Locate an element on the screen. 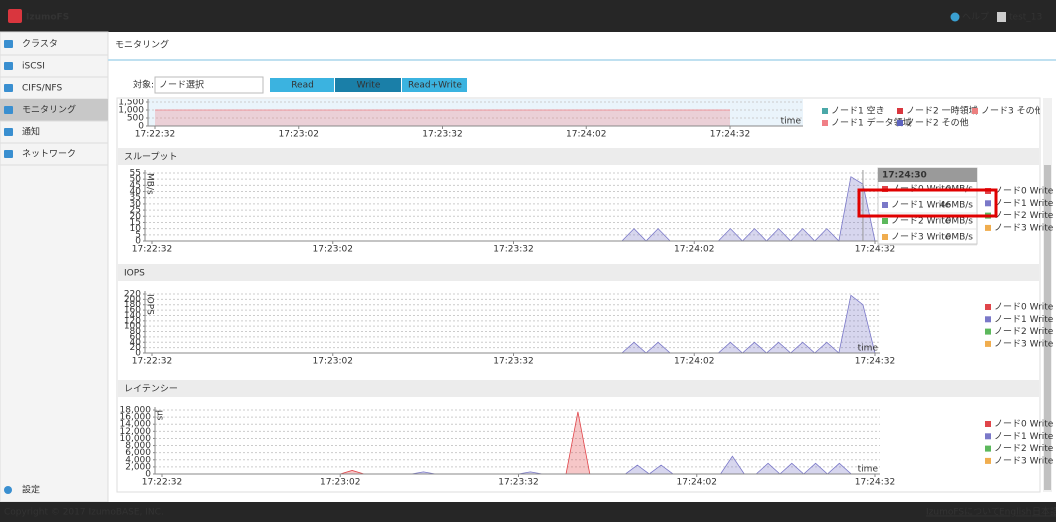 This screenshot has height=522, width=1056. y-tick-label: 35 is located at coordinates (135, 198).